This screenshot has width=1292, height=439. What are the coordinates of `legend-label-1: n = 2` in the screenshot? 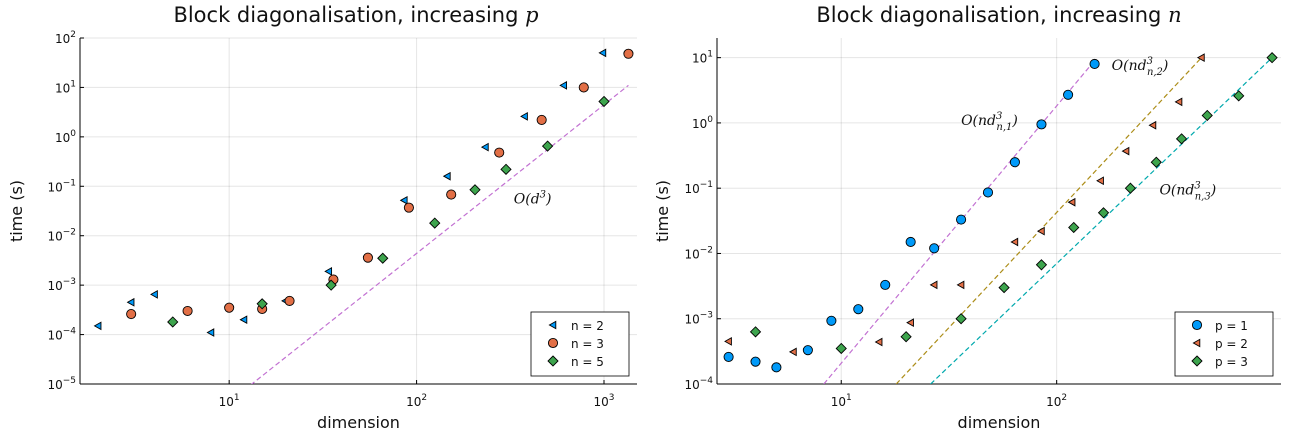 It's located at (587, 326).